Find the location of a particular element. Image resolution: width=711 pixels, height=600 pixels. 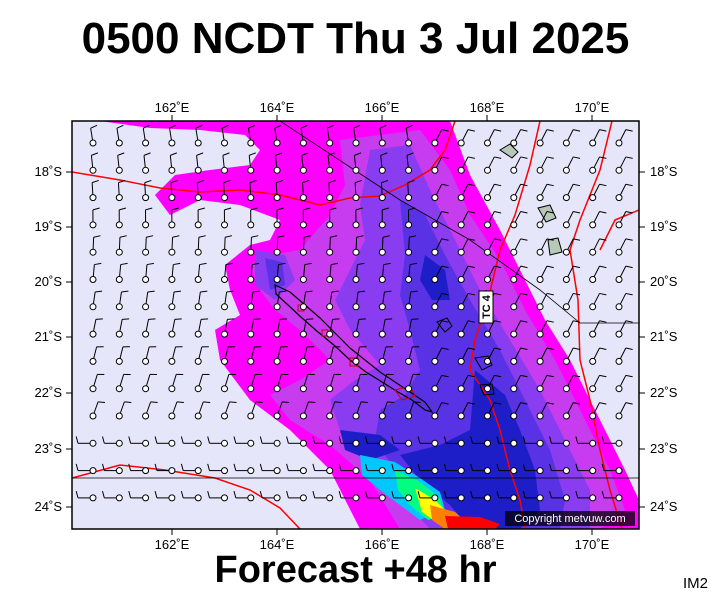

coastline-loyalty-islands is located at coordinates (465, 356).